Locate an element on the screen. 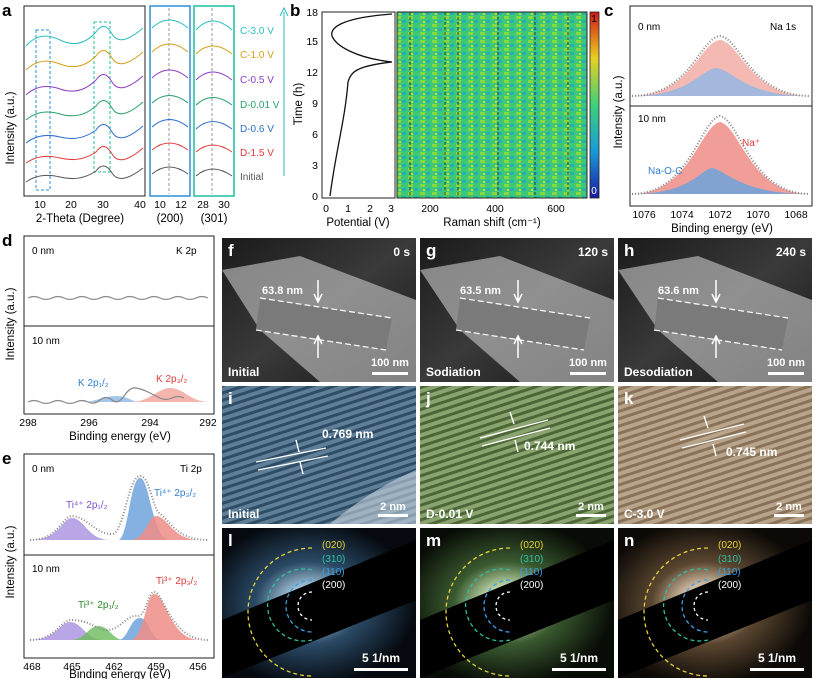 The image size is (816, 679). panel-e-xtick: 459 is located at coordinates (156, 667).